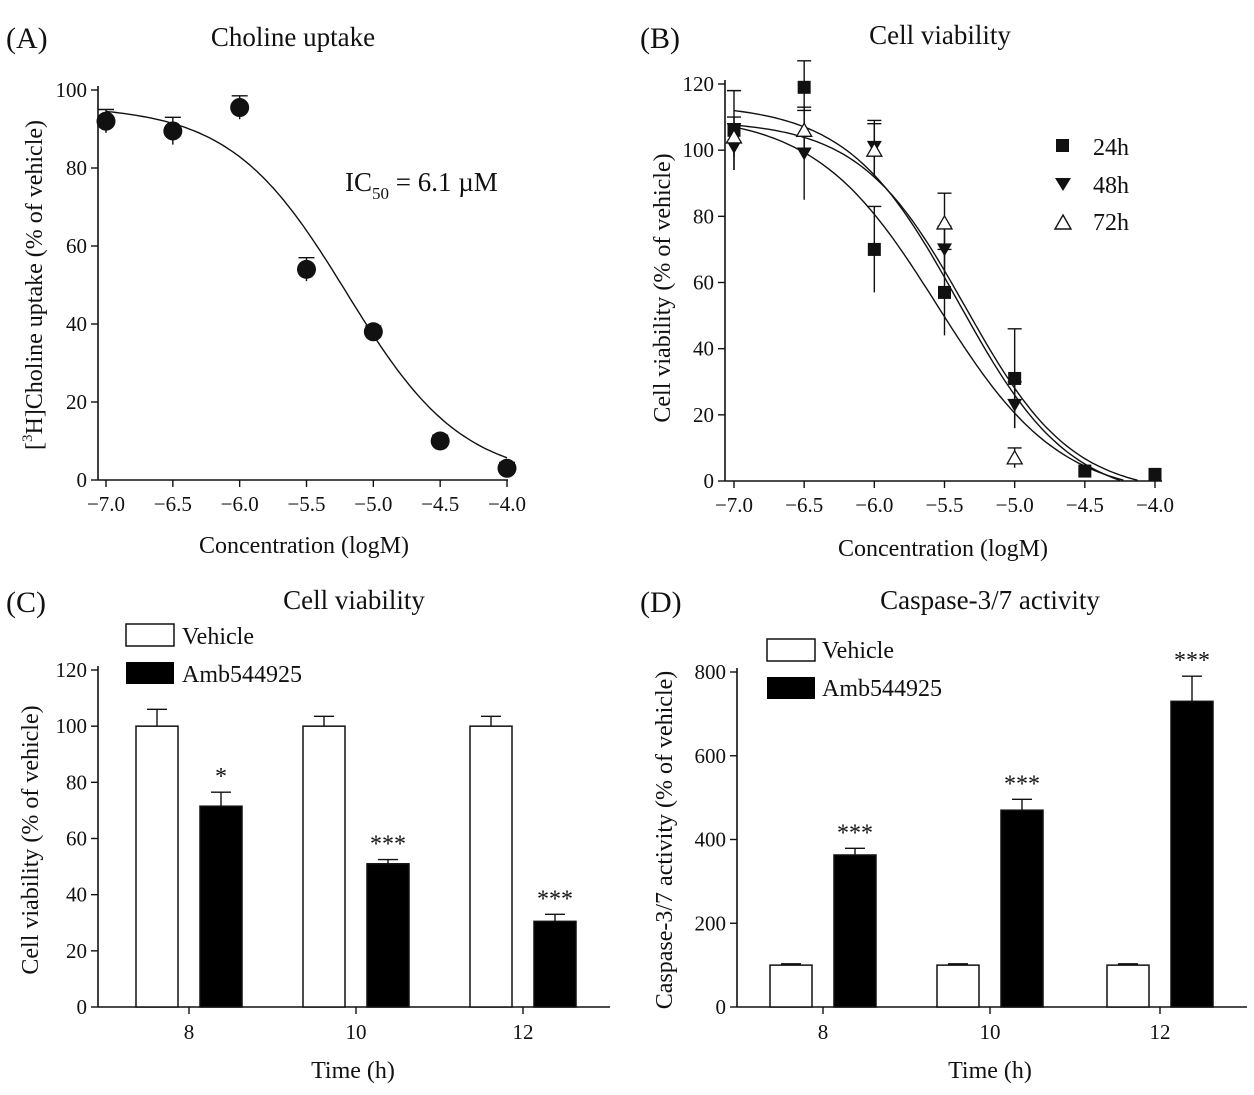 The height and width of the screenshot is (1095, 1254). What do you see at coordinates (703, 216) in the screenshot?
I see `panel-b-y-tick-label: 80` at bounding box center [703, 216].